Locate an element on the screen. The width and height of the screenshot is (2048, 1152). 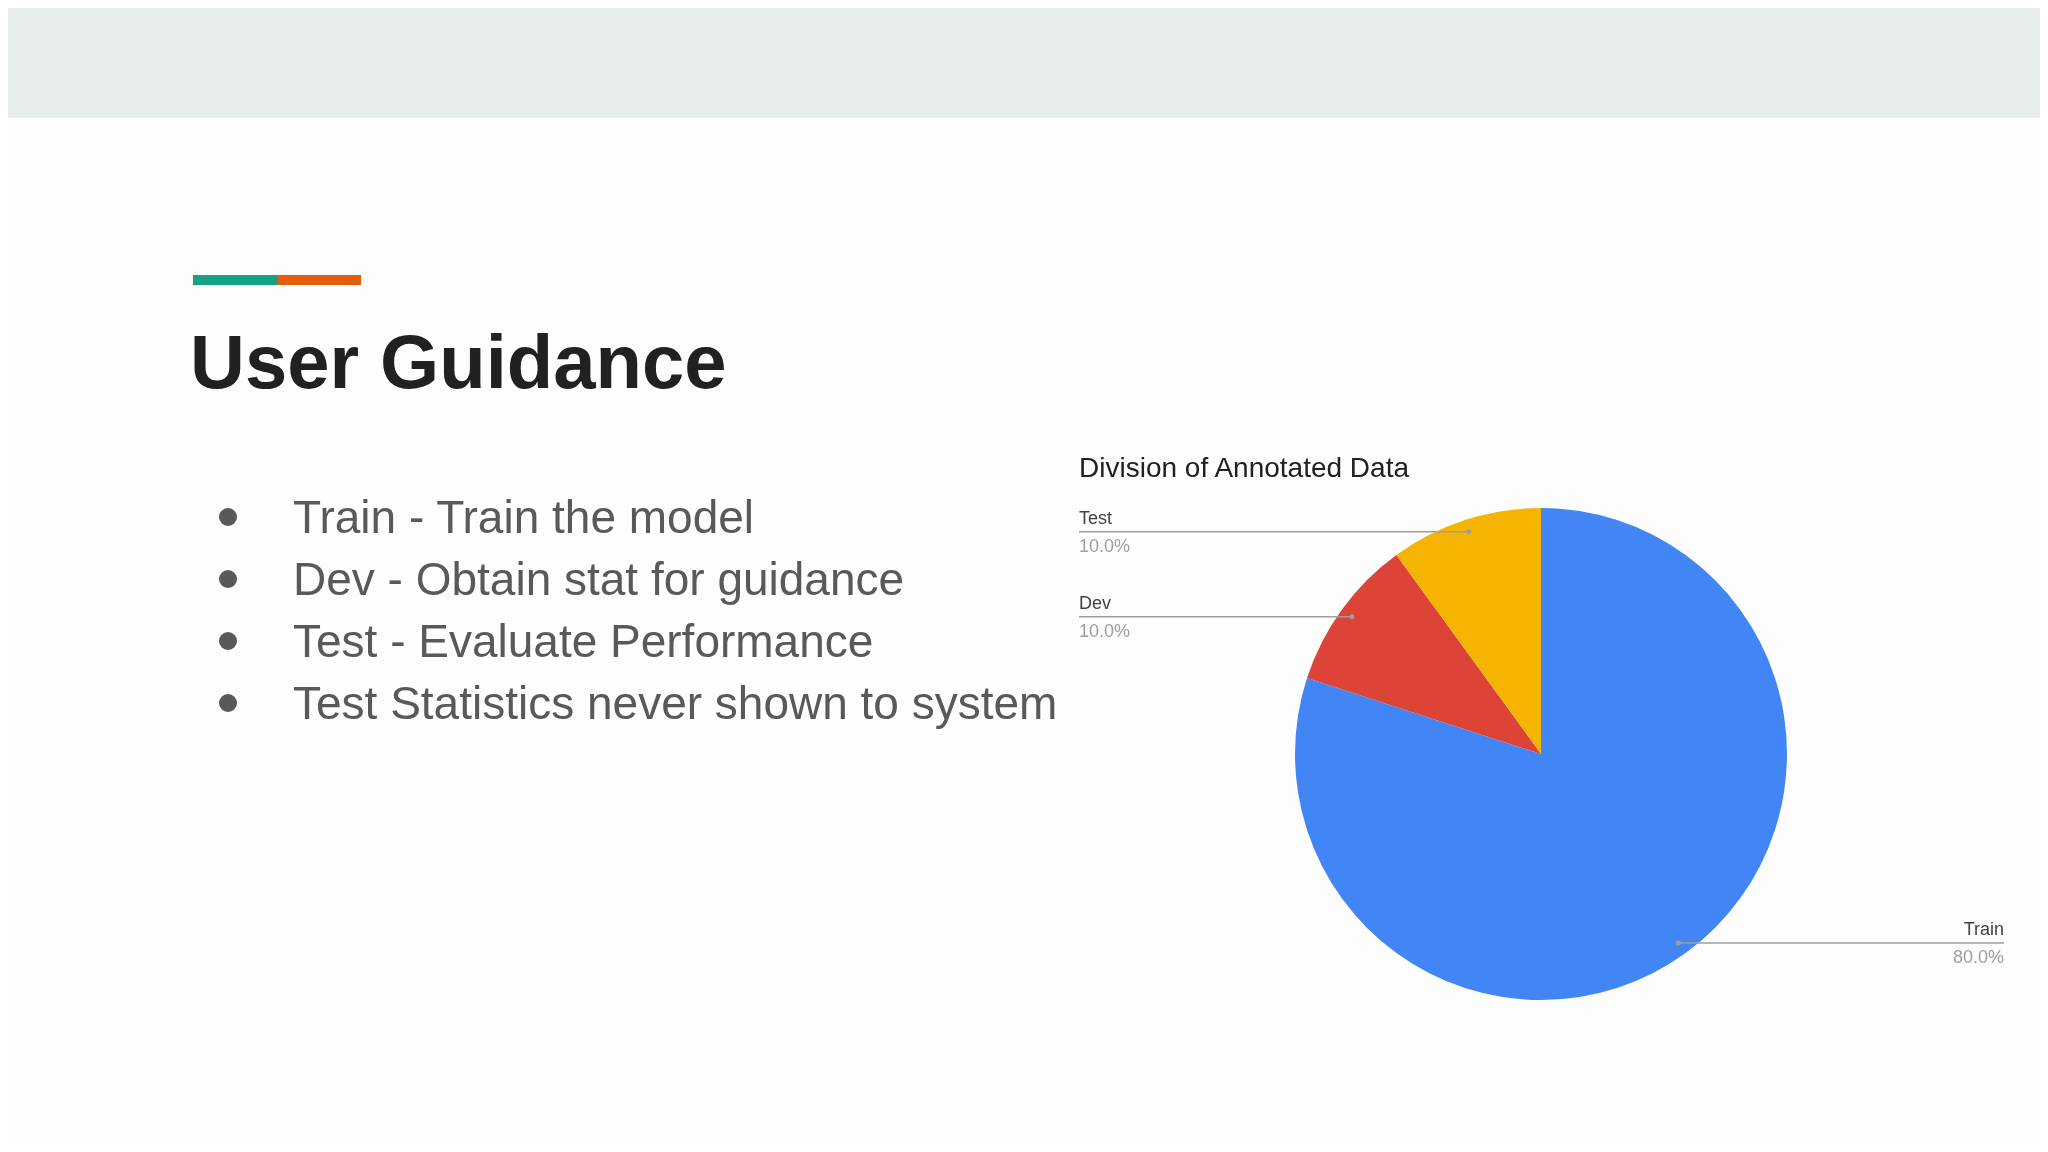
text: User Guidance is located at coordinates (458, 361).